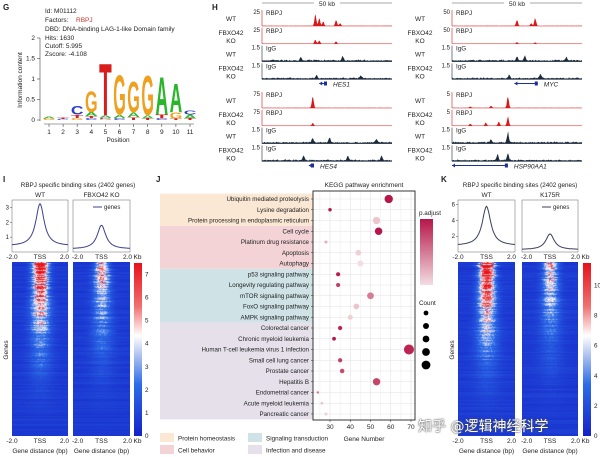 The height and width of the screenshot is (457, 600). What do you see at coordinates (275, 317) in the screenshot?
I see `pathway-label: AMPK signaling pathway` at bounding box center [275, 317].